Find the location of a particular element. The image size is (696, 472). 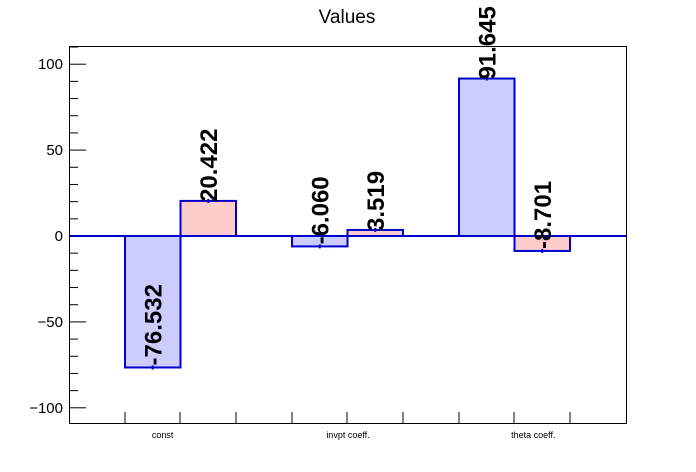

y-tick-label: 50 is located at coordinates (54, 150).